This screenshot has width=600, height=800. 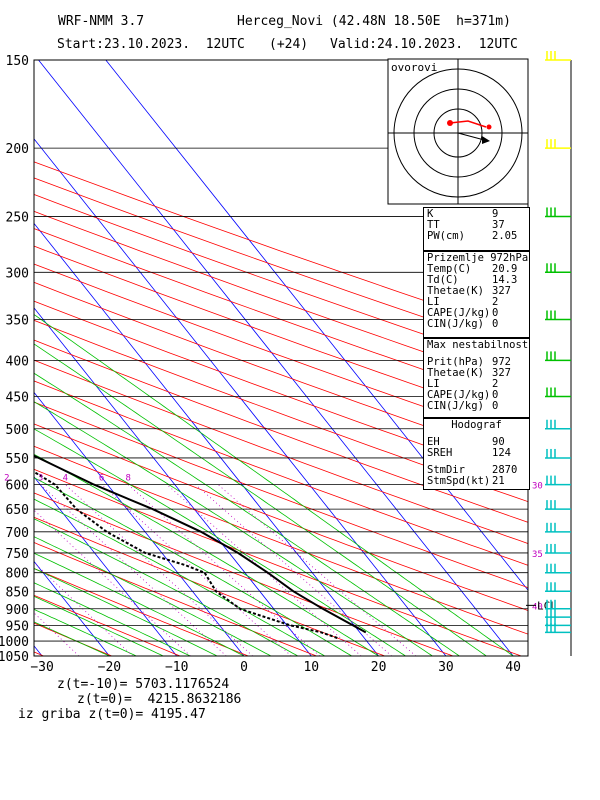 I want to click on temperature-tick-label: −10, so click(x=176, y=667).